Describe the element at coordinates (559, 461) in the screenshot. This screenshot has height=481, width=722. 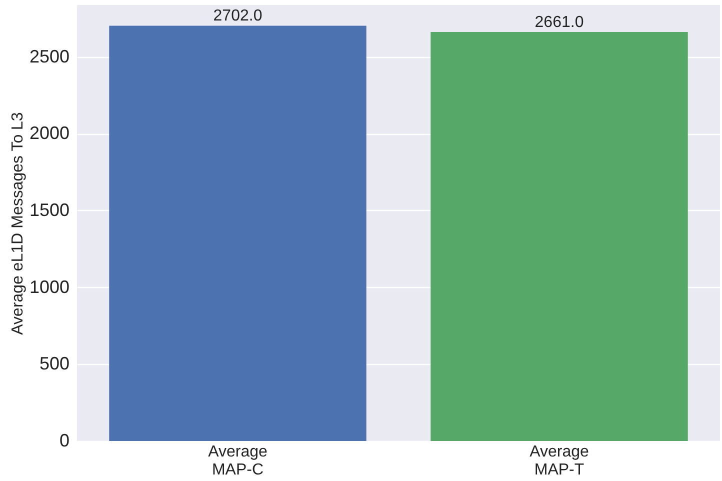
I see `x-tick-label: Average MAP-T` at that location.